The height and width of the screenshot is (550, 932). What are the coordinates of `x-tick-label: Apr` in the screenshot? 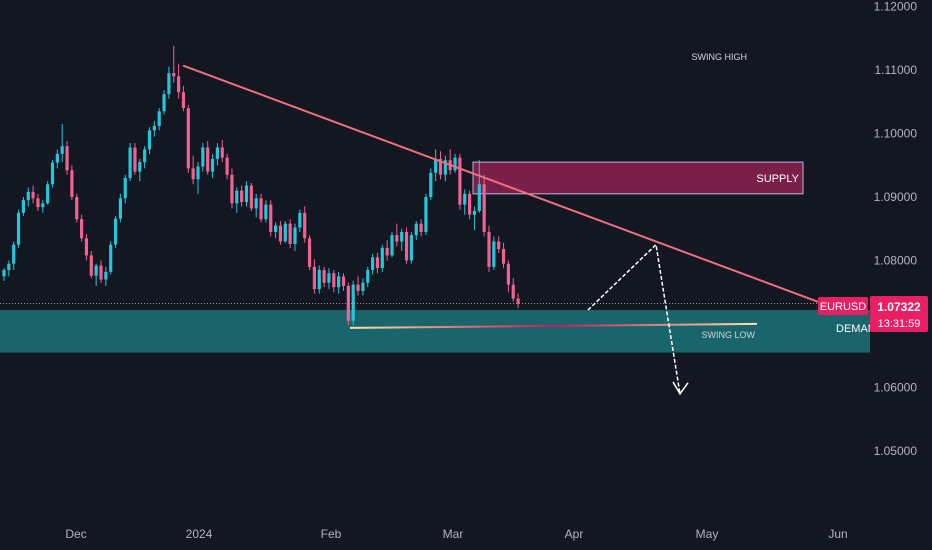 It's located at (574, 534).